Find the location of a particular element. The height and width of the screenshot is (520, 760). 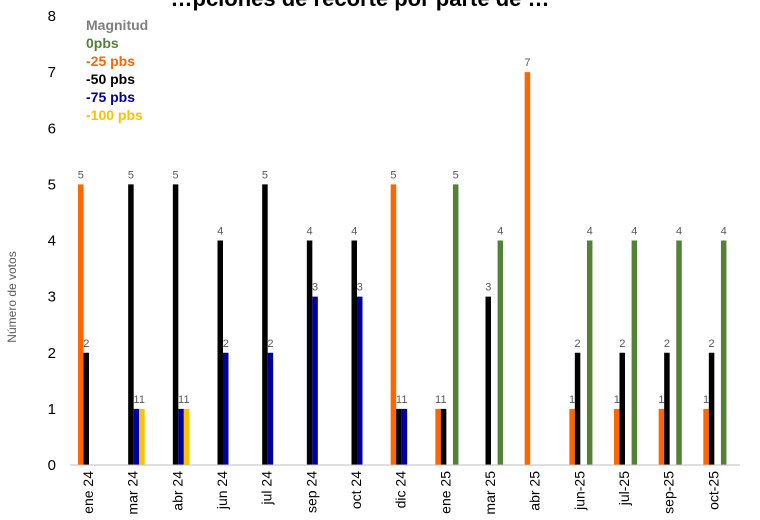

y-axis-ticks: 0 1 2 3 4 5 6 7 8 is located at coordinates (52, 241).